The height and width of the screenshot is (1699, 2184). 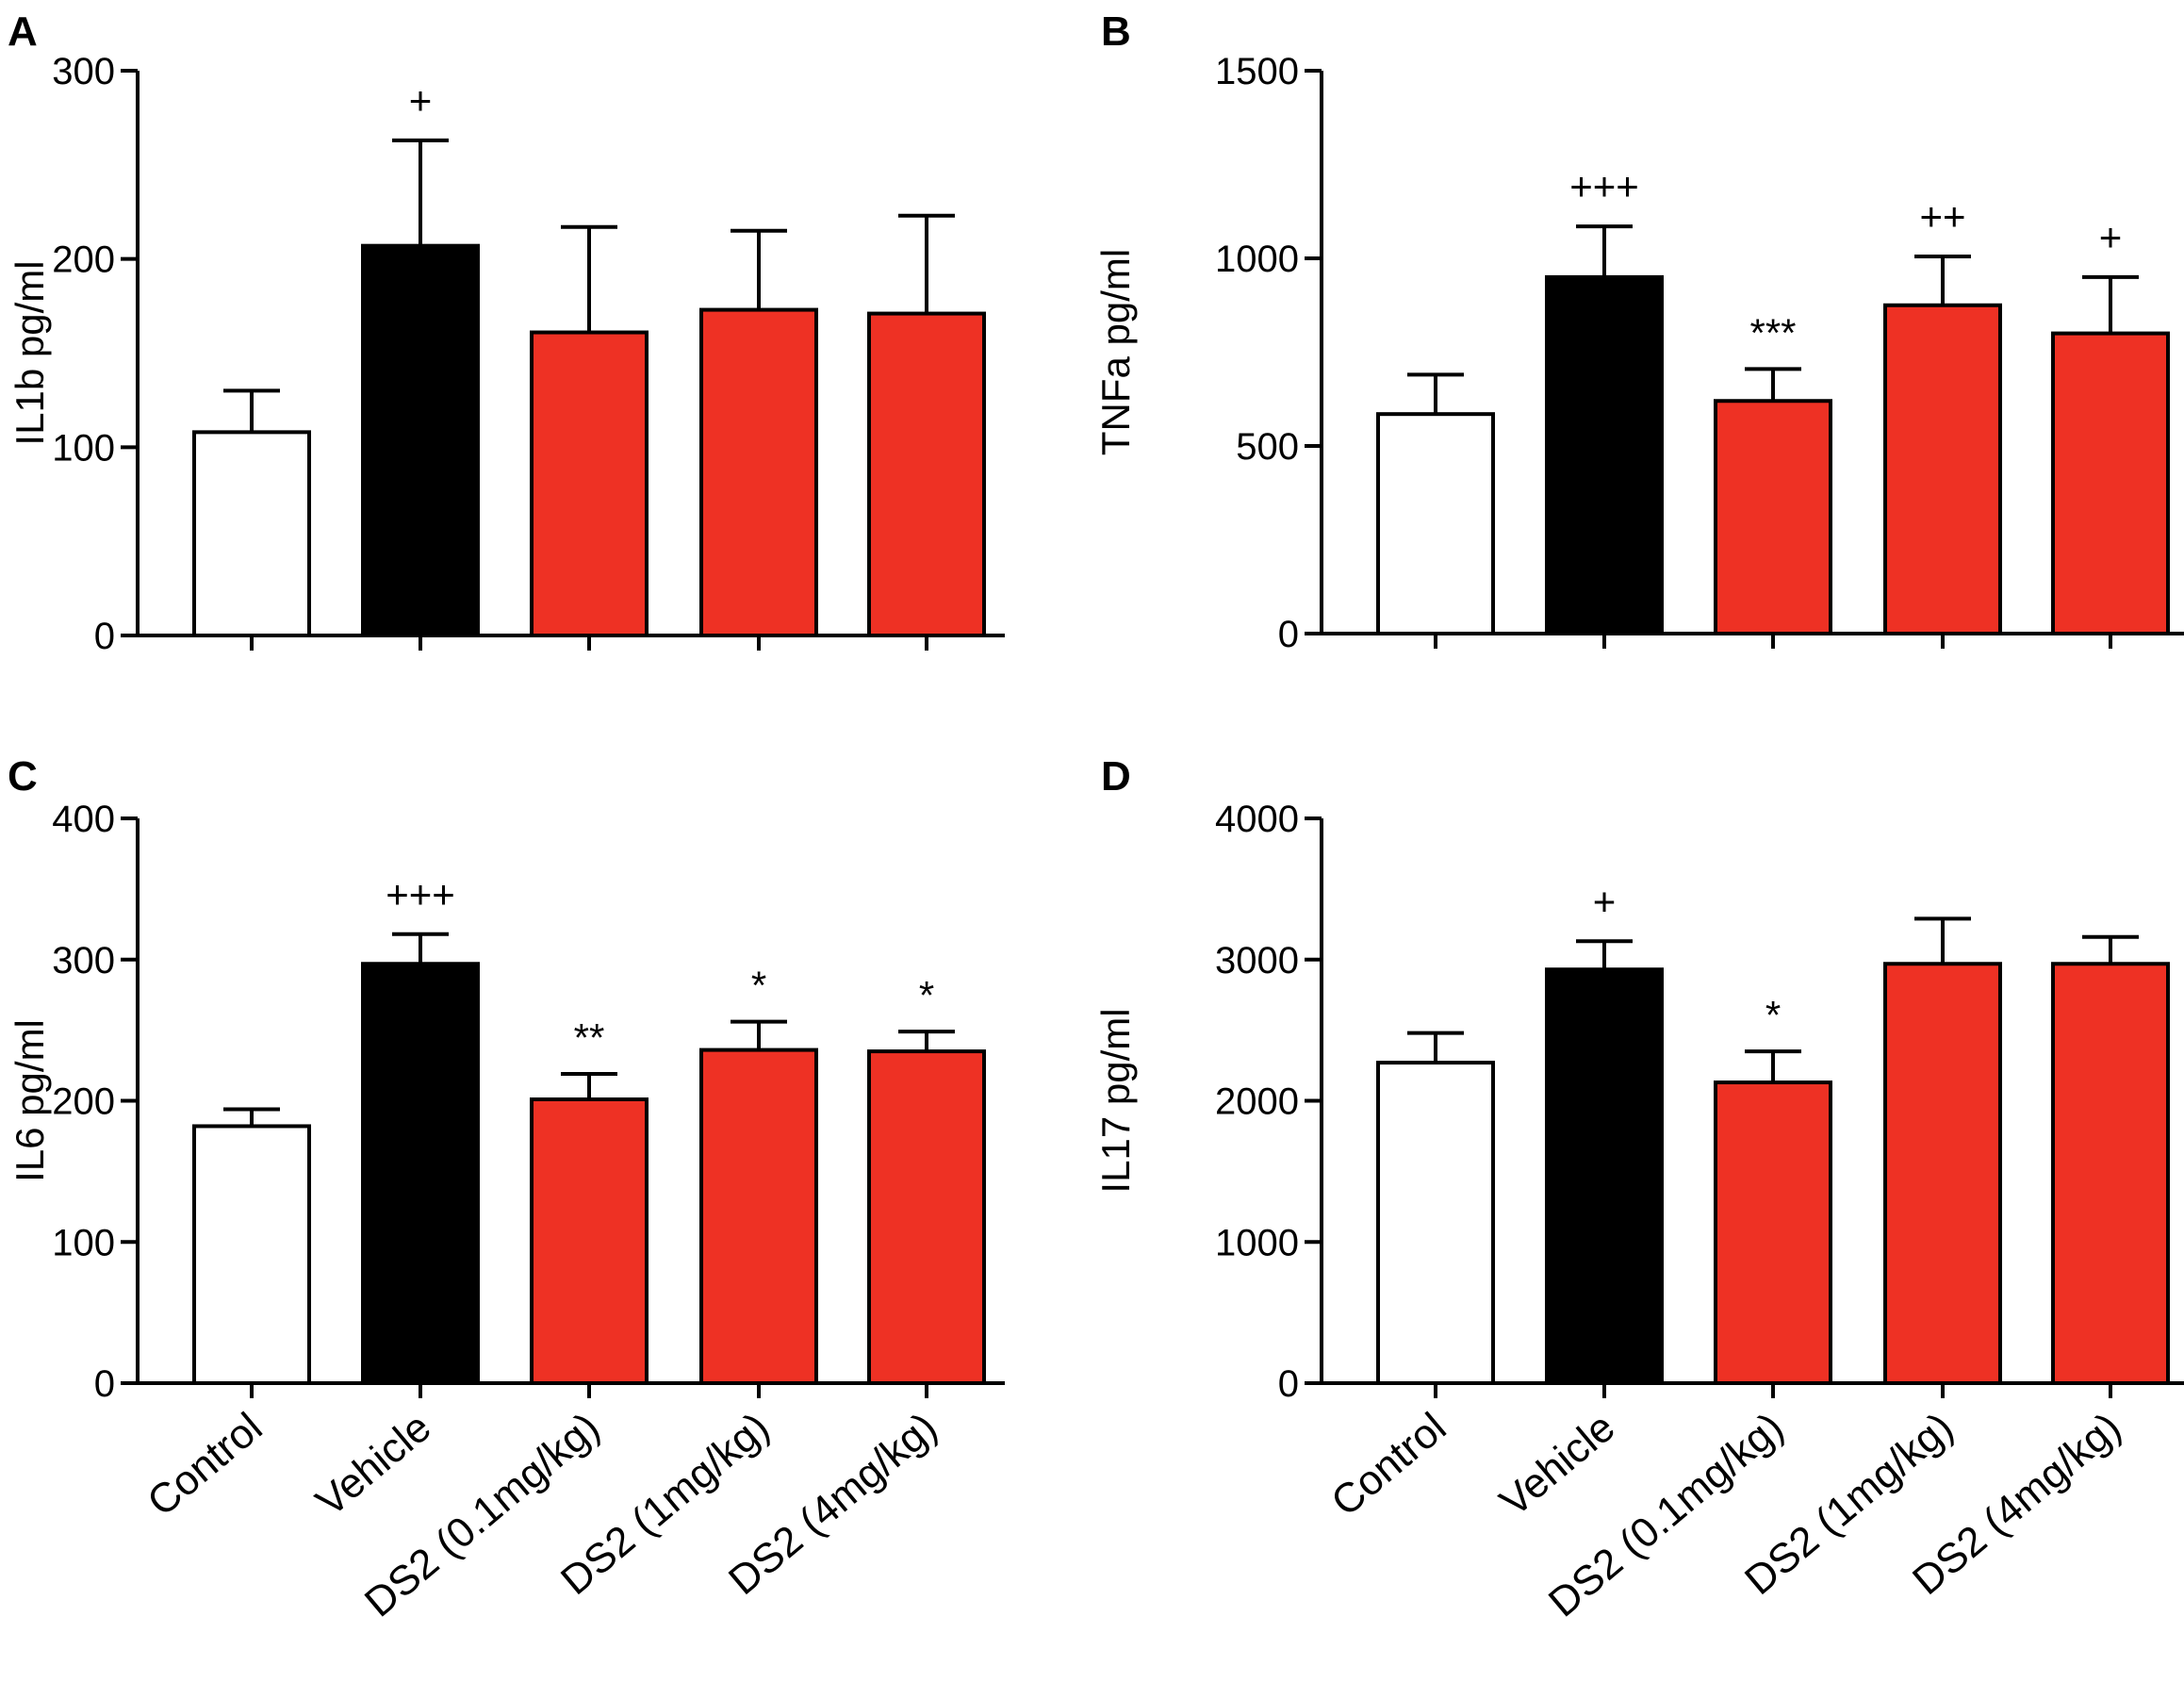 I want to click on significance-marker: **, so click(x=589, y=1037).